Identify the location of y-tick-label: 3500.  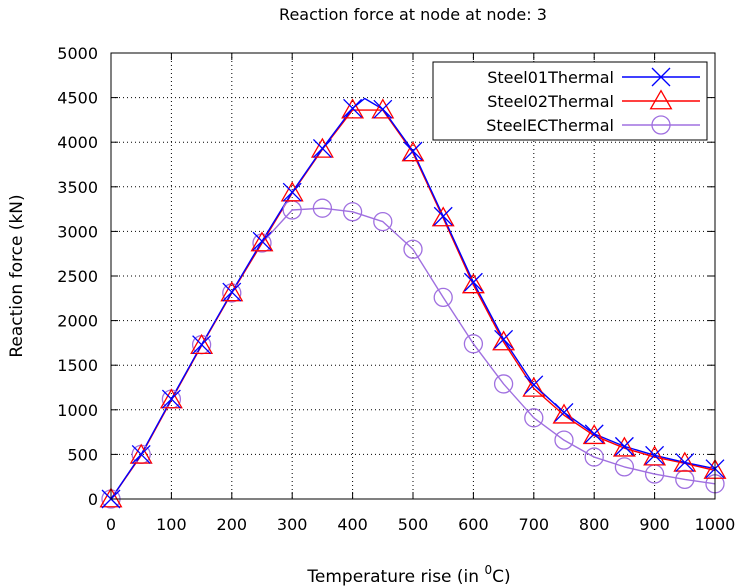
(77, 187).